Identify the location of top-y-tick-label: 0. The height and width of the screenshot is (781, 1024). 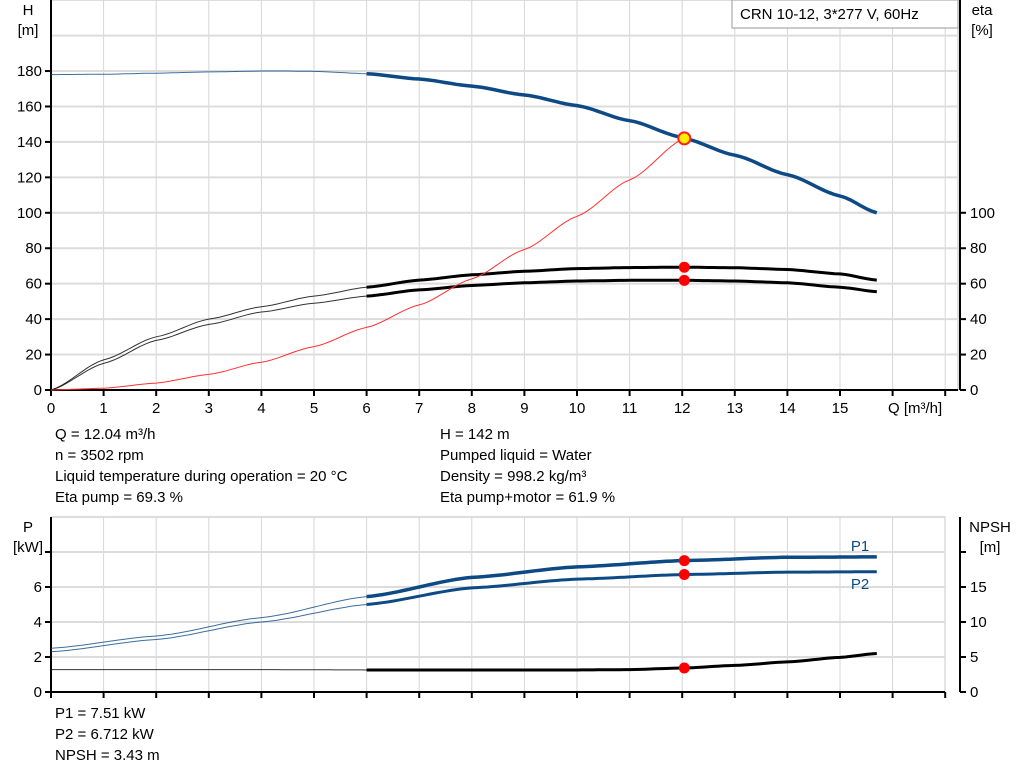
(38, 390).